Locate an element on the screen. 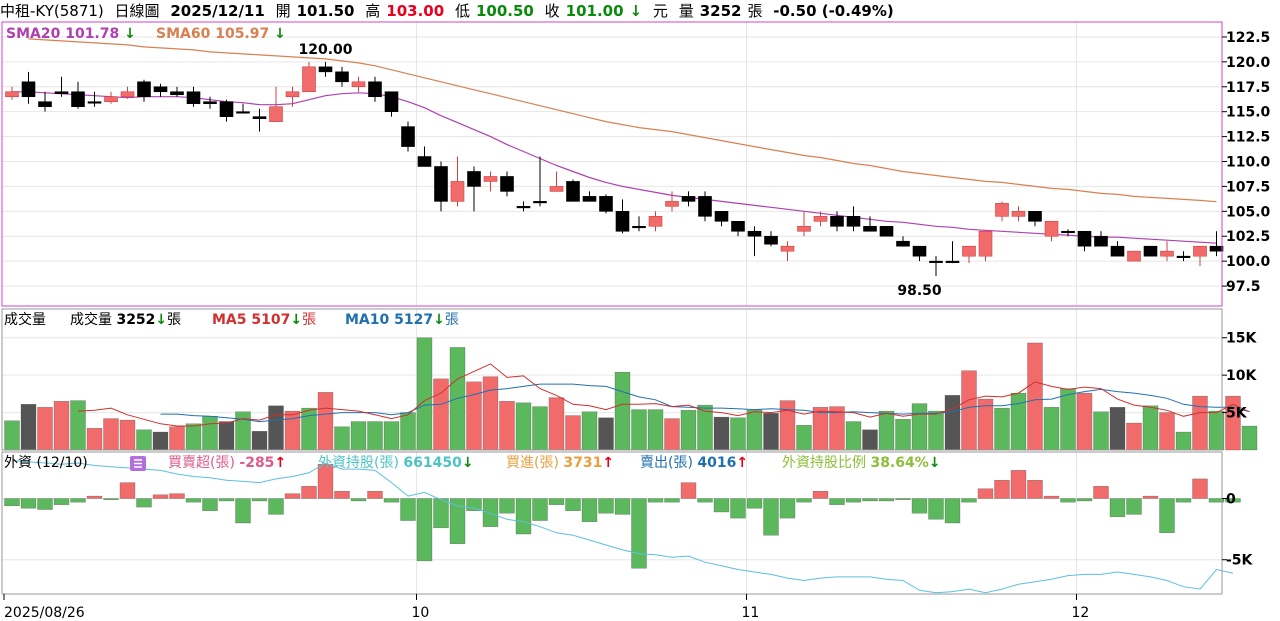 The image size is (1280, 621). ma5-legend: MA5 5107↓張 is located at coordinates (264, 320).